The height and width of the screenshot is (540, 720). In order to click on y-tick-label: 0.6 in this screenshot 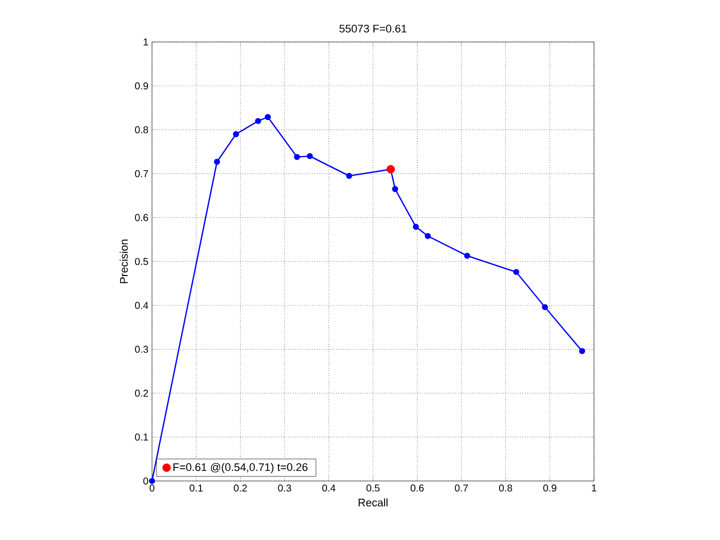, I will do `click(141, 218)`.